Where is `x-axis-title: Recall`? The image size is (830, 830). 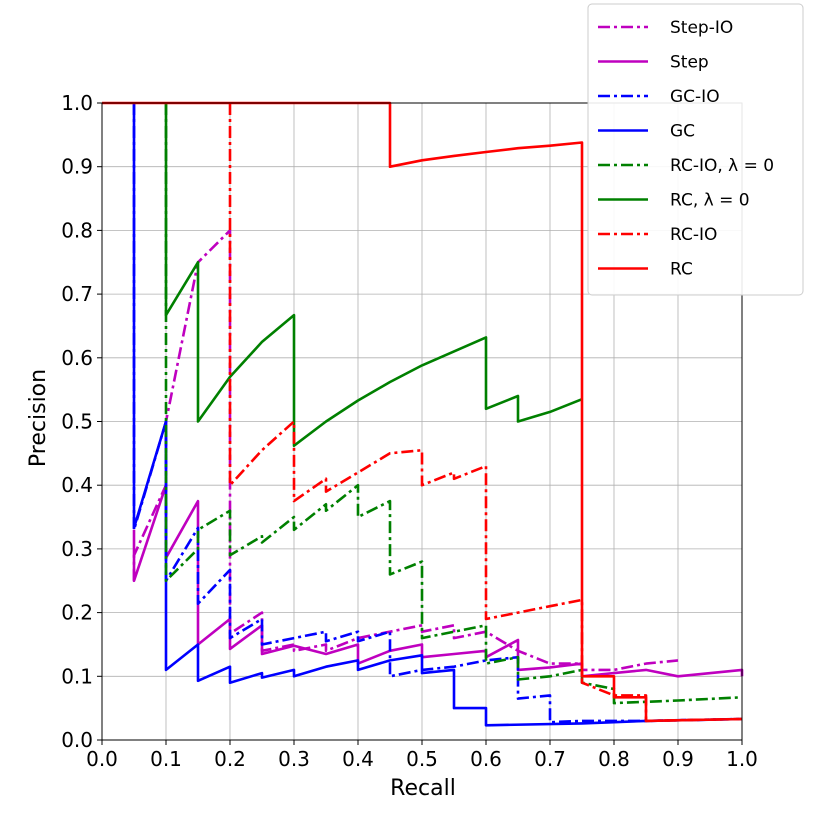
x-axis-title: Recall is located at coordinates (423, 788).